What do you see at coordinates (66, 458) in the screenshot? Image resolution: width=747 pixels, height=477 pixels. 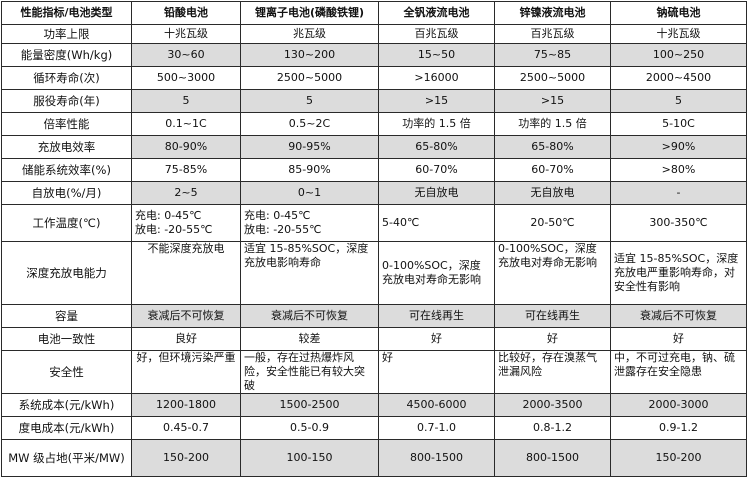 I see `row-label: MW 级占地(平米/MW)` at bounding box center [66, 458].